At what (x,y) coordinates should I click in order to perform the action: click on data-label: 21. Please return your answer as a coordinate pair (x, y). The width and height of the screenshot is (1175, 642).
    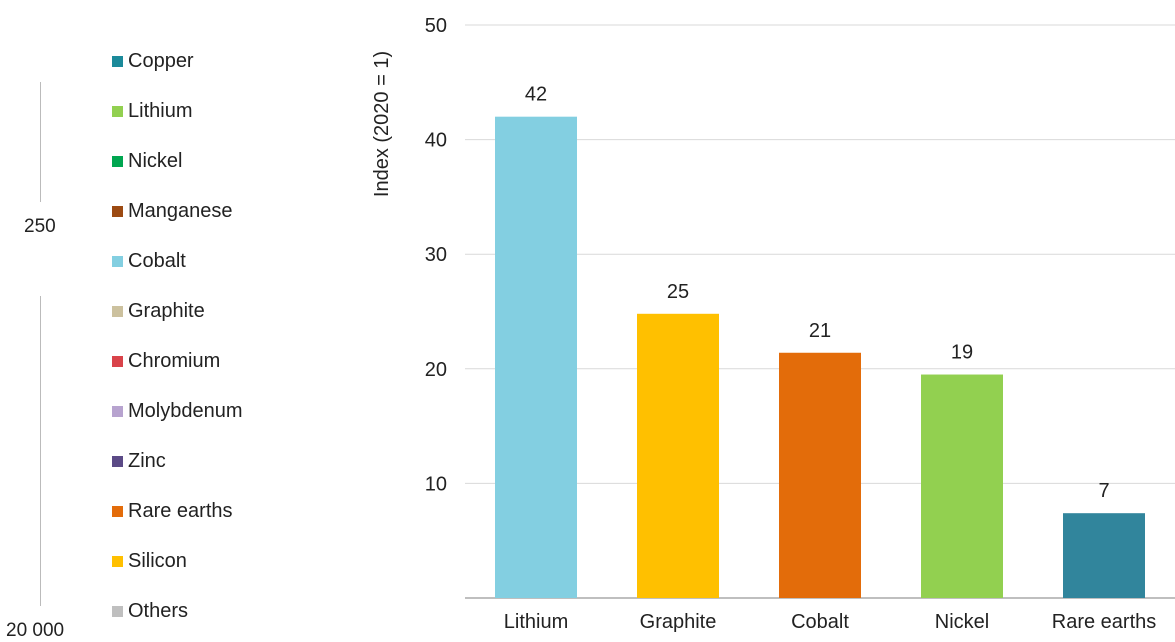
    Looking at the image, I should click on (820, 331).